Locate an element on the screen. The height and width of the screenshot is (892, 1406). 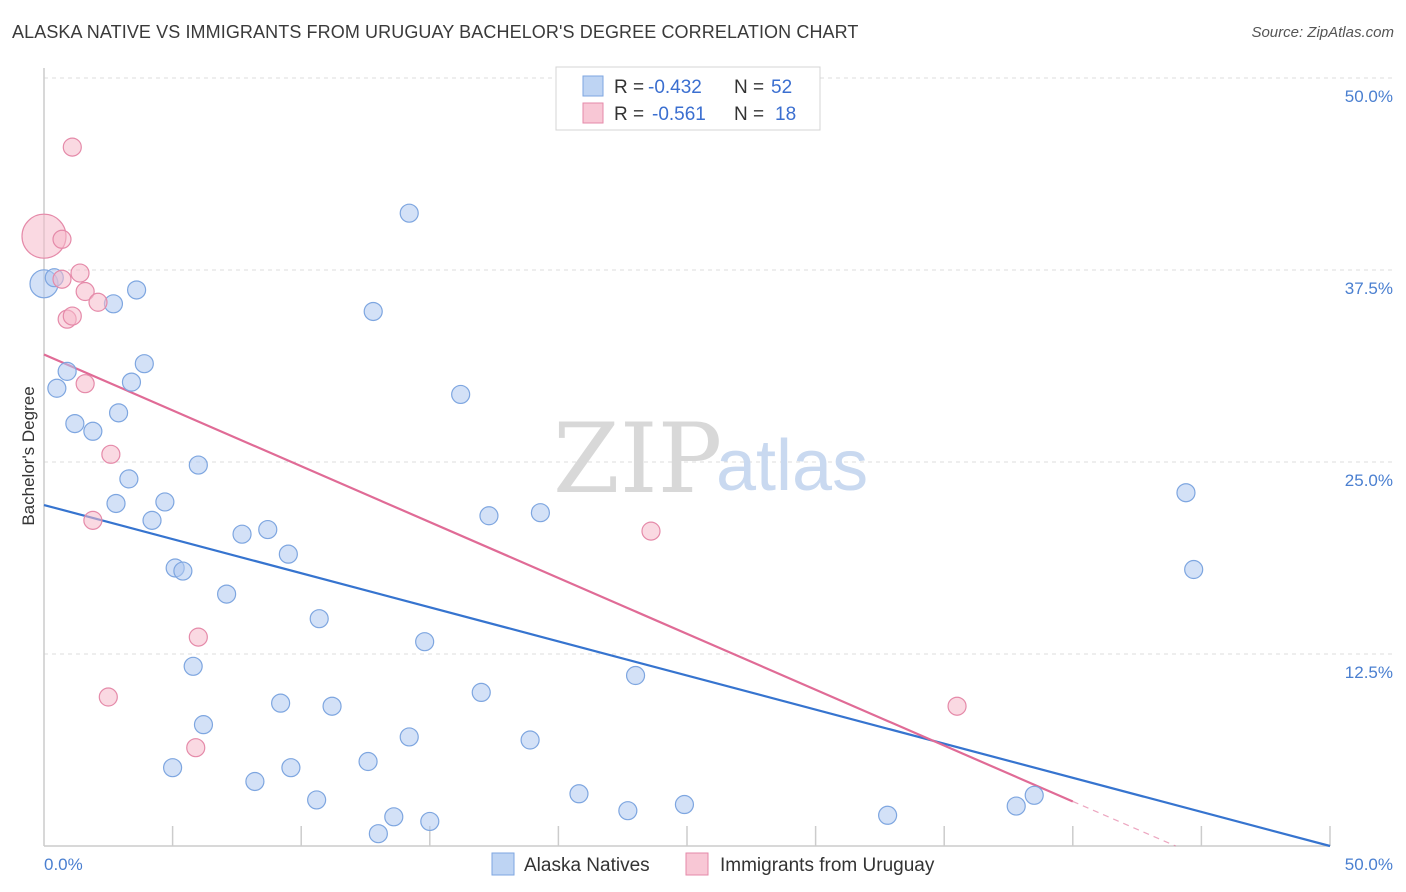
x-tick-label: 50.0% is located at coordinates (1369, 864).